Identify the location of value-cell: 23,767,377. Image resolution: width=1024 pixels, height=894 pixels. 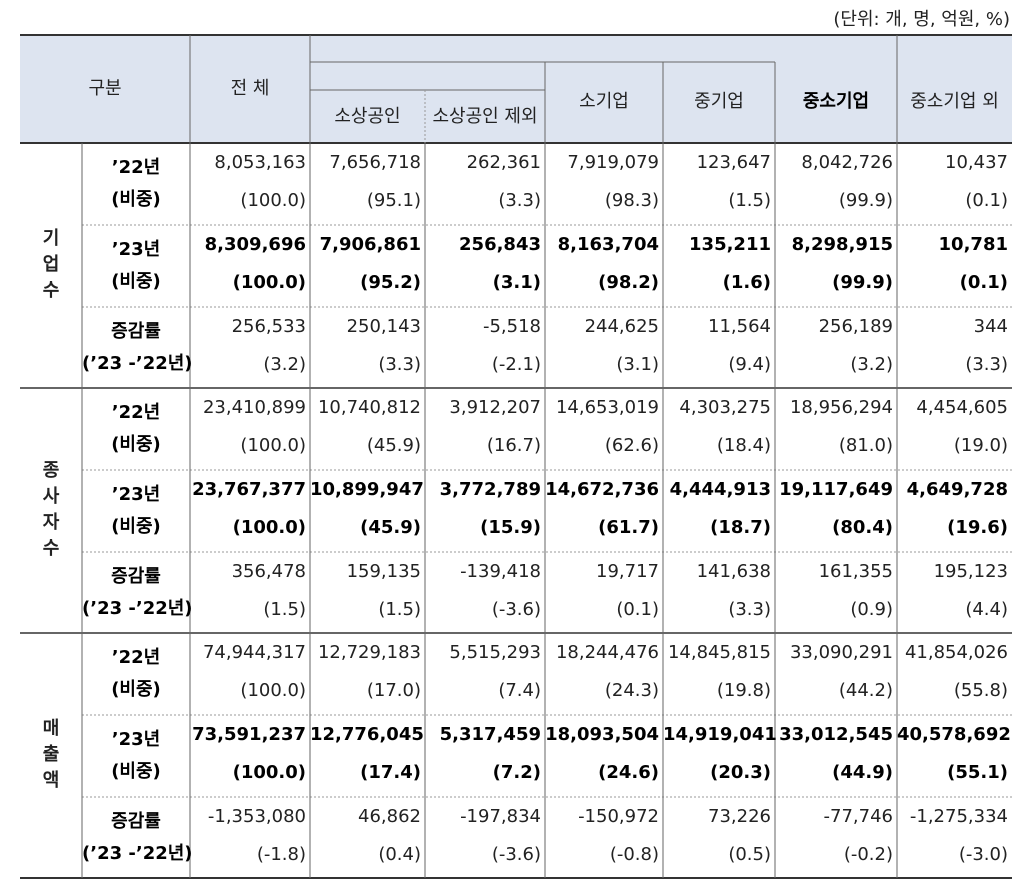
(249, 489).